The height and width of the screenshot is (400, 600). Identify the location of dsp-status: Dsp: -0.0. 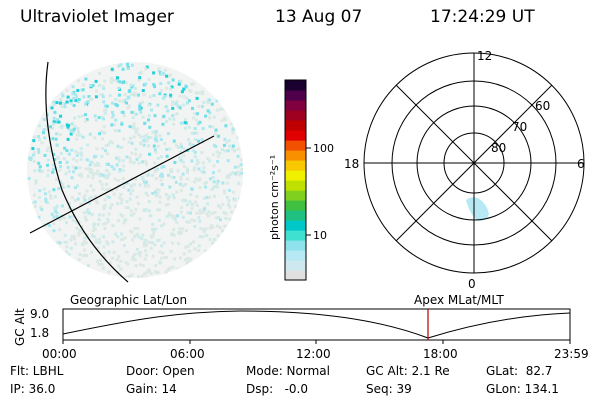
(277, 389).